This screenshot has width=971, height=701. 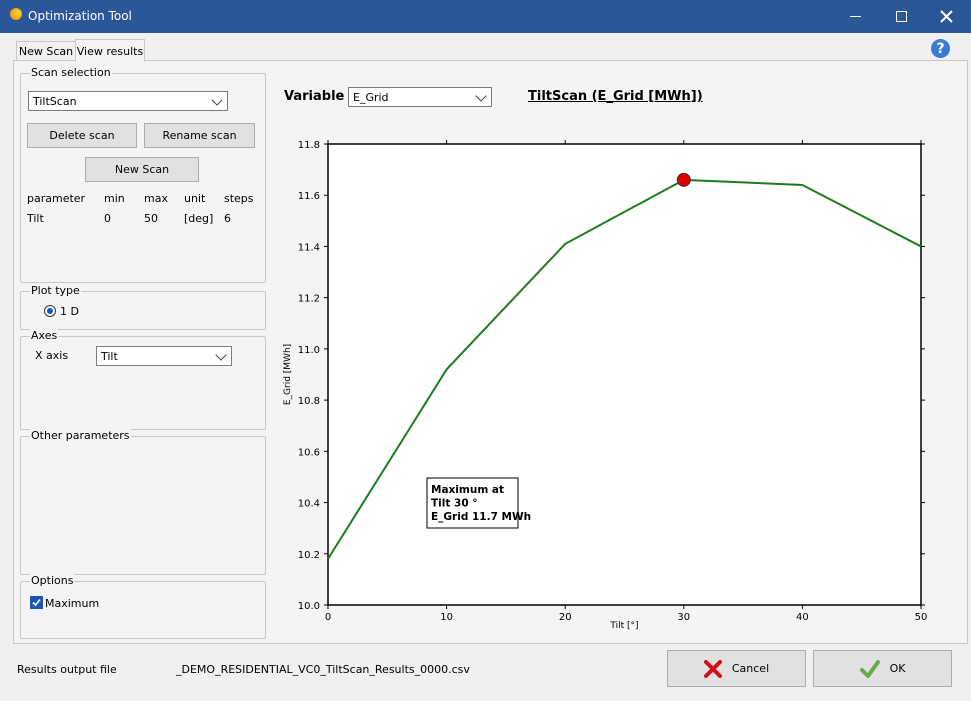 I want to click on annotation-frame, so click(x=472, y=503).